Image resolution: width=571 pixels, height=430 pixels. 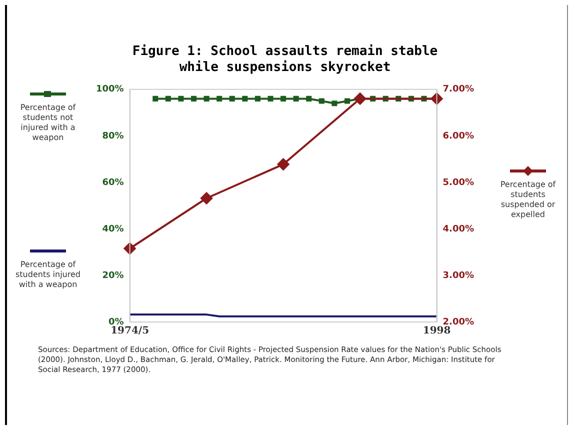 What do you see at coordinates (113, 275) in the screenshot?
I see `y-tick-label: 20%` at bounding box center [113, 275].